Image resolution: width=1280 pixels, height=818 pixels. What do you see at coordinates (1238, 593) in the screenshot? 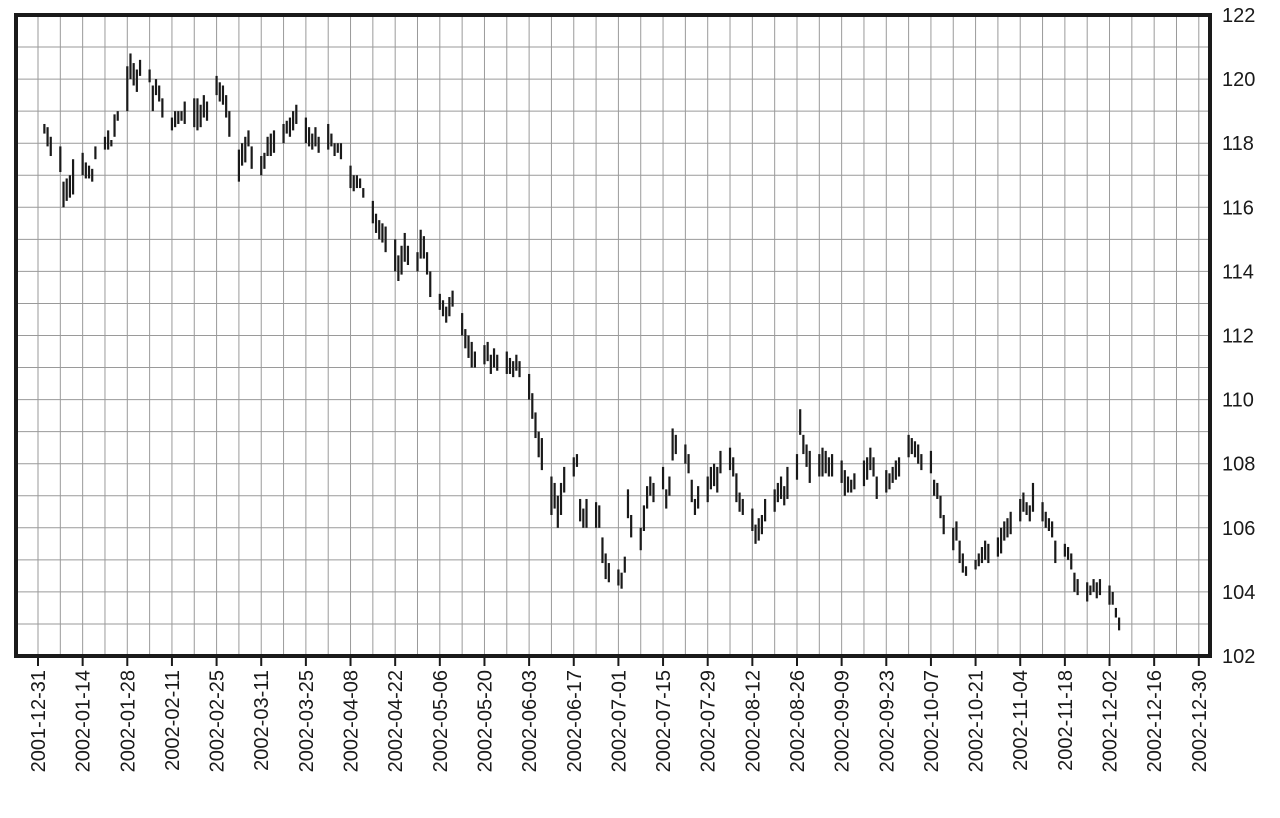
I see `y-tick-label: 104` at bounding box center [1238, 593].